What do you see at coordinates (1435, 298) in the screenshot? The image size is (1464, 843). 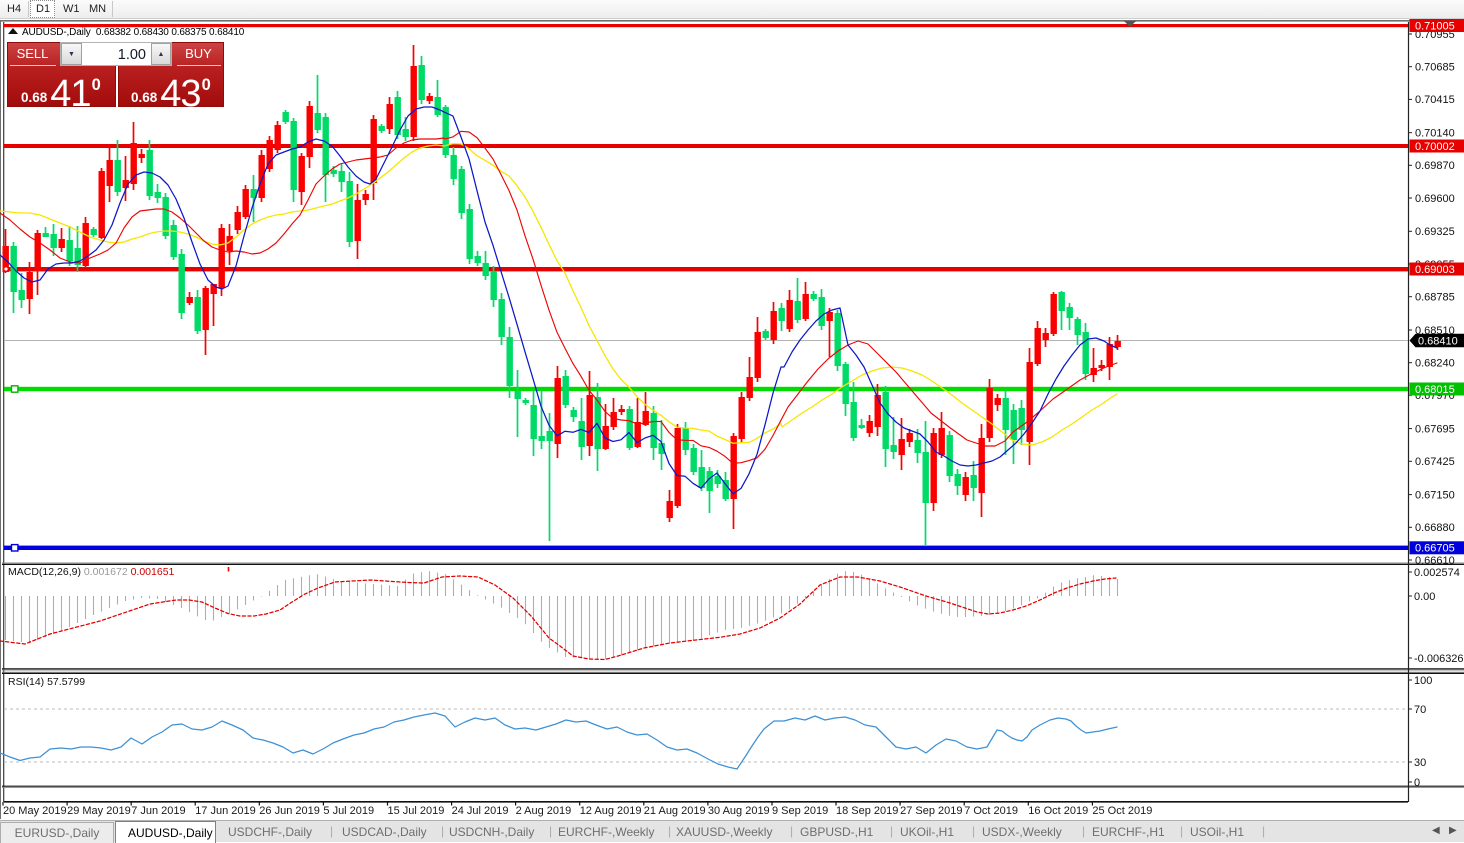 I see `svg-text: 0.68785` at bounding box center [1435, 298].